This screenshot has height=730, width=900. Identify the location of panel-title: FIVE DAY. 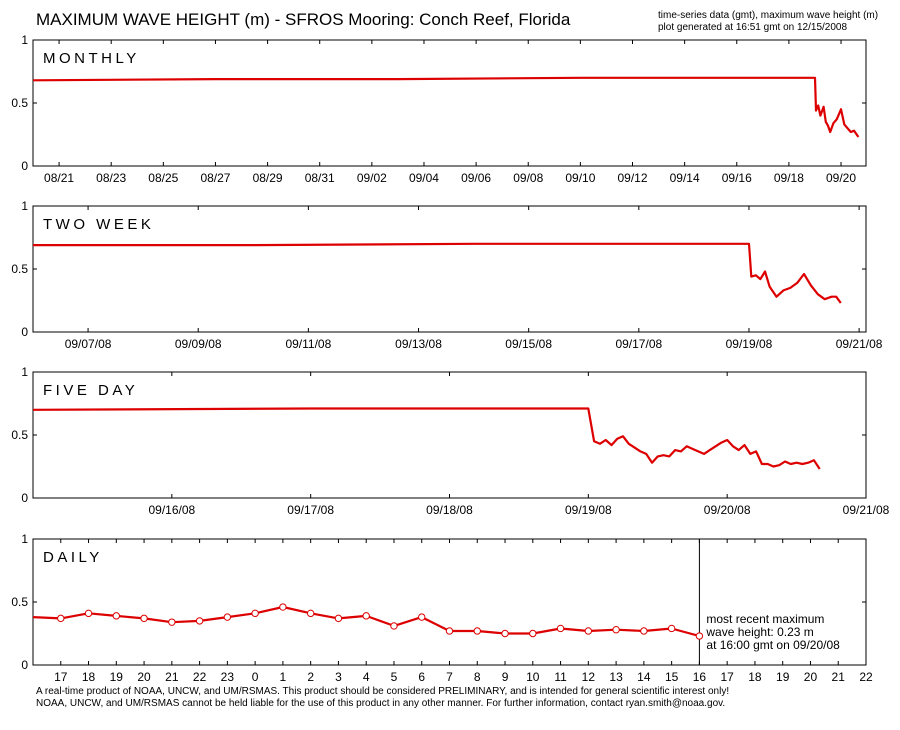
(90, 390).